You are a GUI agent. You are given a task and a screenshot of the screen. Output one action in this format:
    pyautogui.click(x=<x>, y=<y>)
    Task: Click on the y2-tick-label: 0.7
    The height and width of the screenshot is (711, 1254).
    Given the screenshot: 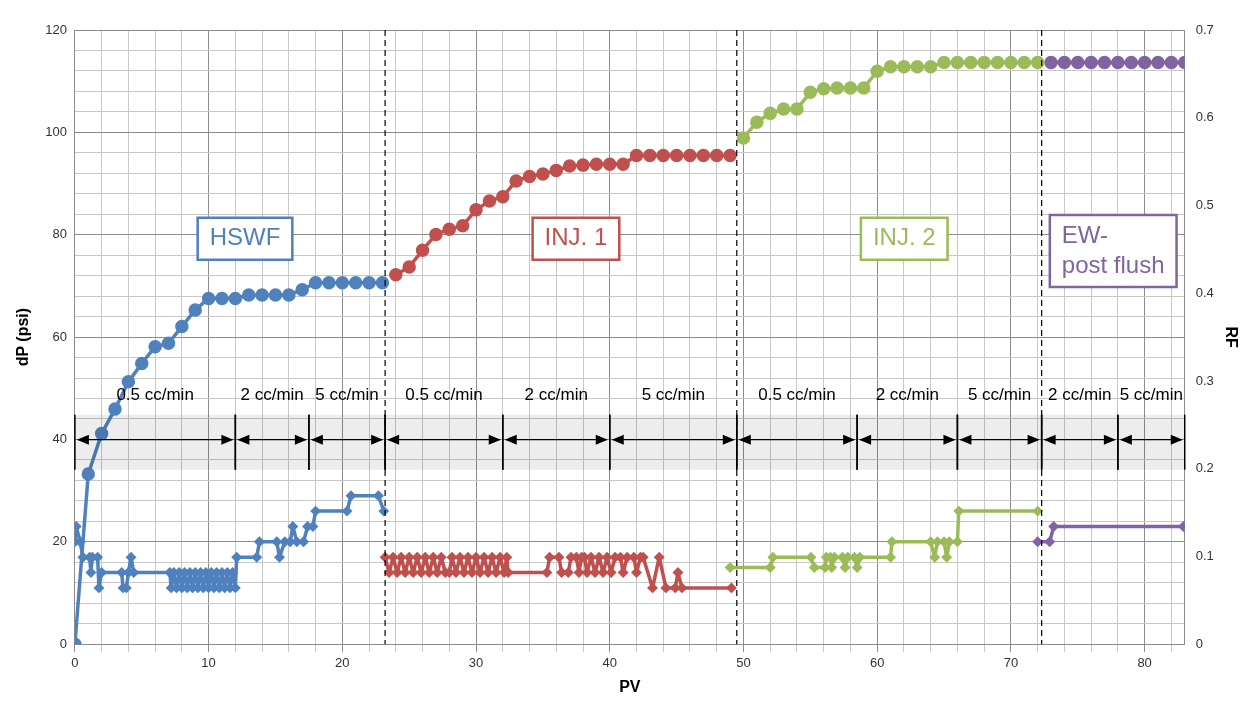 What is the action you would take?
    pyautogui.click(x=1204, y=29)
    